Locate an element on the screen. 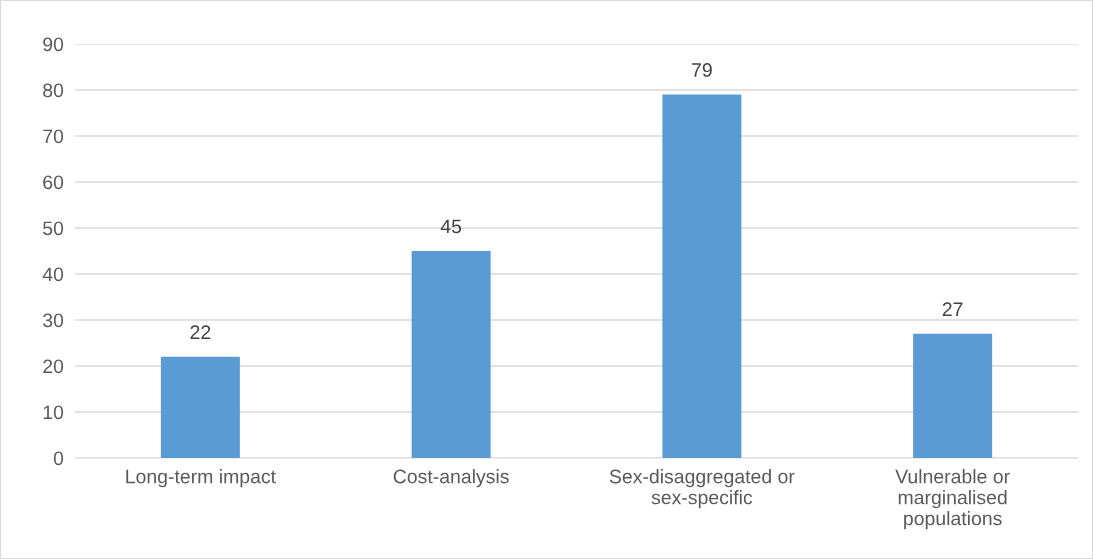 This screenshot has width=1093, height=559. x-tick-label: Sex-disaggregated or sex-specific is located at coordinates (702, 489).